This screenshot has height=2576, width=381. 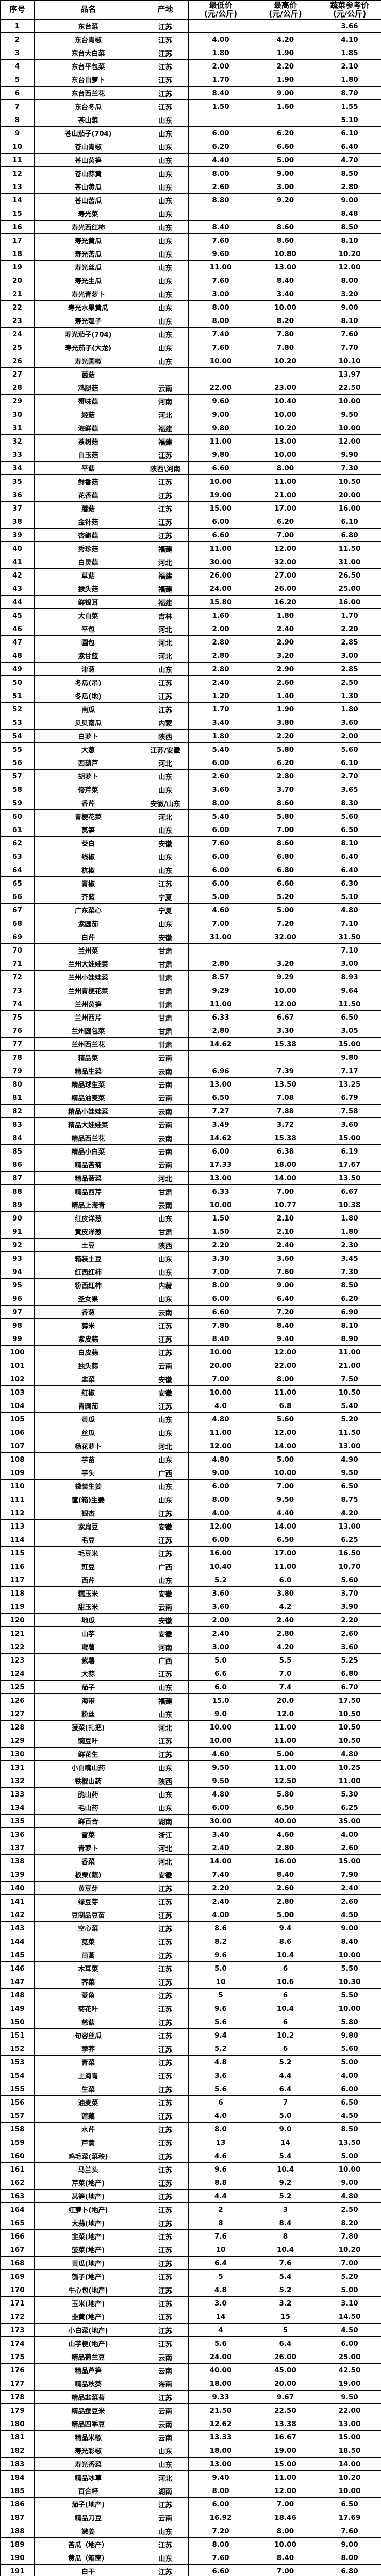 What do you see at coordinates (165, 723) in the screenshot?
I see `cell-origin: 内蒙` at bounding box center [165, 723].